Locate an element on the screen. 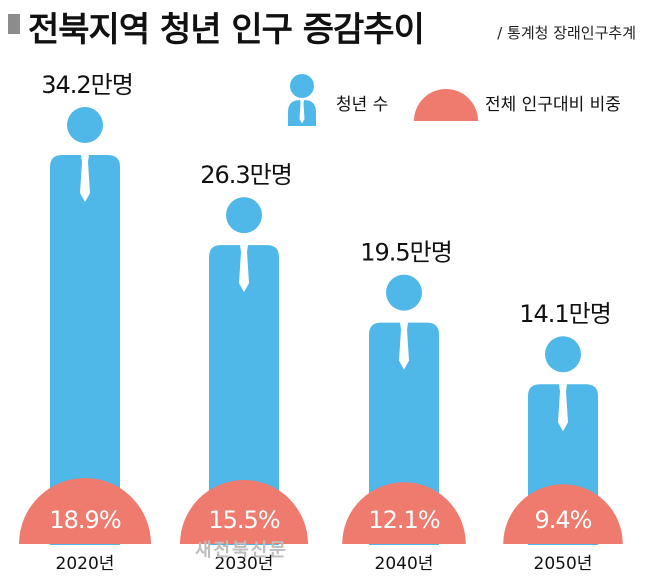  chart-title: 전북지역 청년 인구 증감추이 is located at coordinates (226, 30).